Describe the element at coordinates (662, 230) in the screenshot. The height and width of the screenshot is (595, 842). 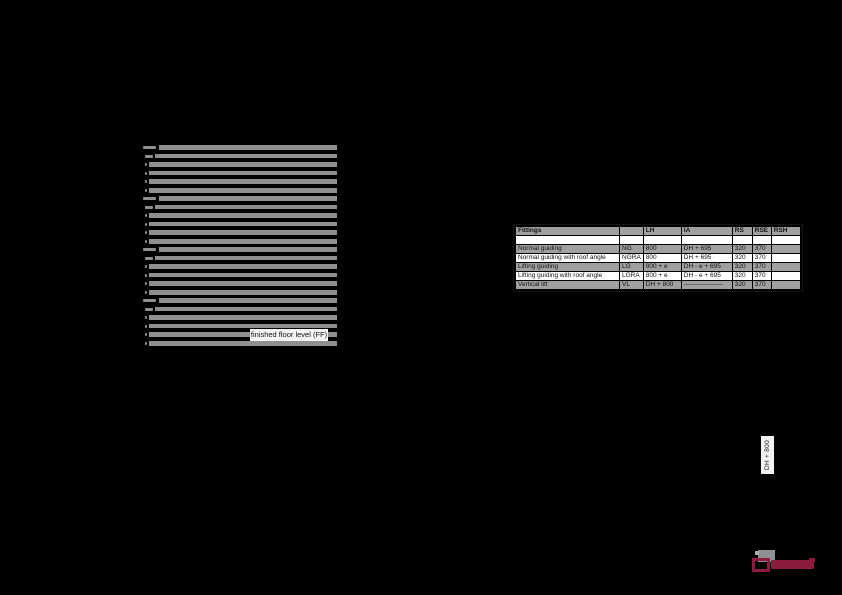
I see `table-header-cell: LH` at that location.